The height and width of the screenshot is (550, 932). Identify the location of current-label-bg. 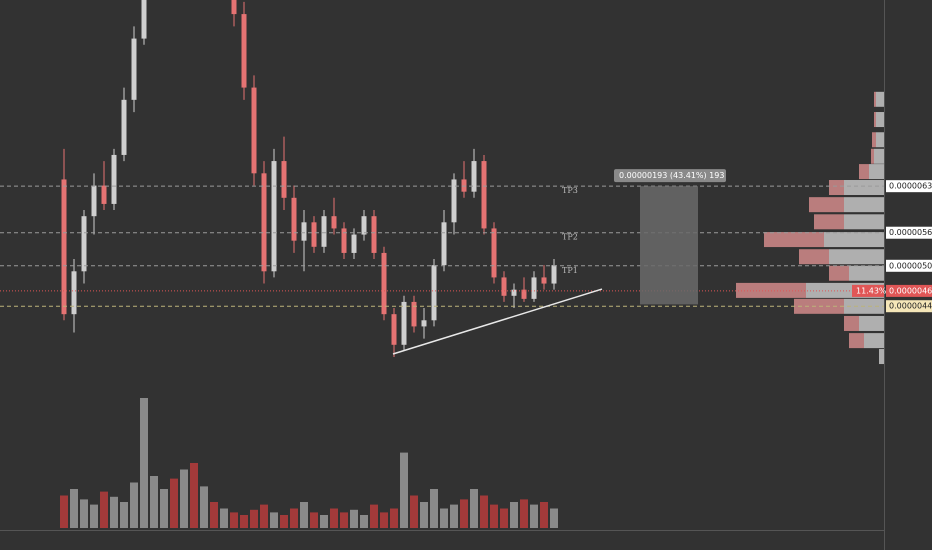
(909, 290).